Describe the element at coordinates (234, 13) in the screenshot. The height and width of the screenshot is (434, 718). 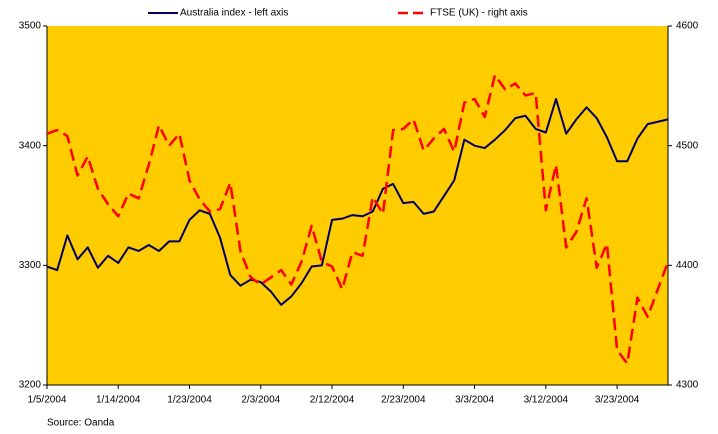
I see `legend-label: Australia index - left axis` at that location.